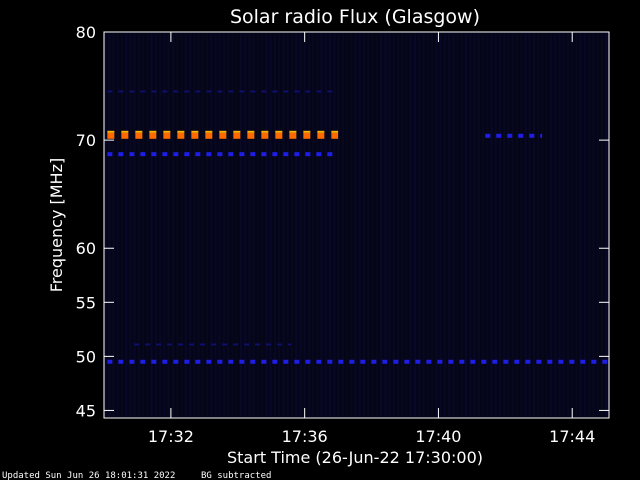 The width and height of the screenshot is (640, 480). Describe the element at coordinates (572, 436) in the screenshot. I see `x-tick-label: 17:44` at that location.